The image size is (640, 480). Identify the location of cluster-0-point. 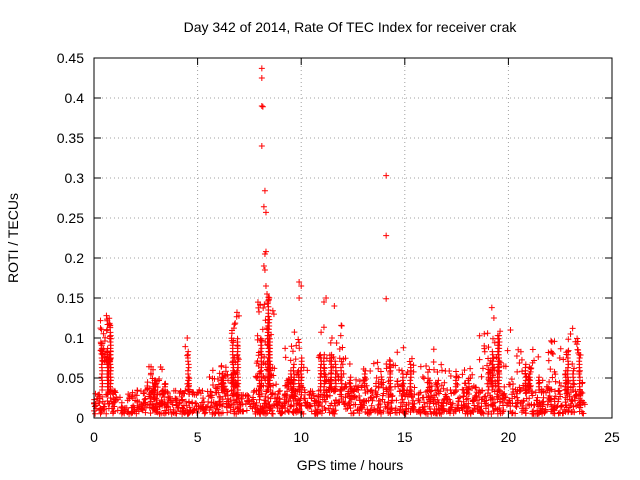
(100, 328).